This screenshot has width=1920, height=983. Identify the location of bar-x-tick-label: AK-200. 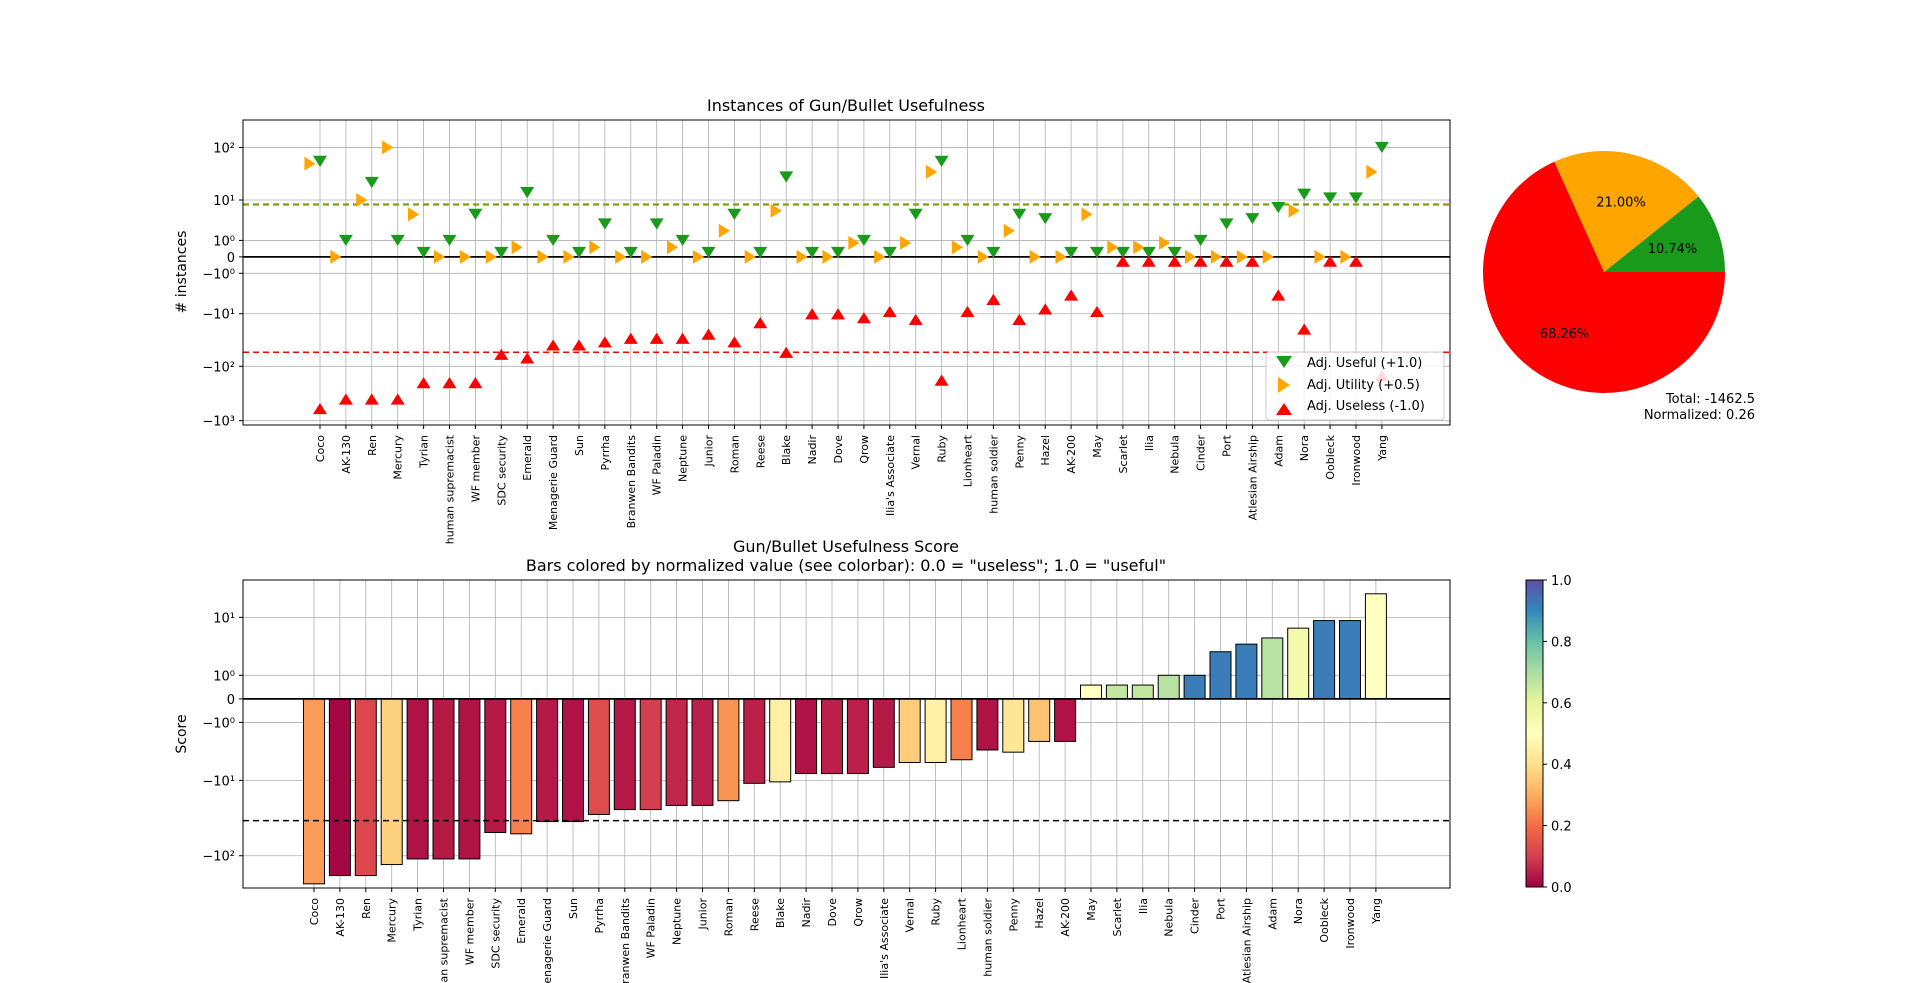
(1065, 917).